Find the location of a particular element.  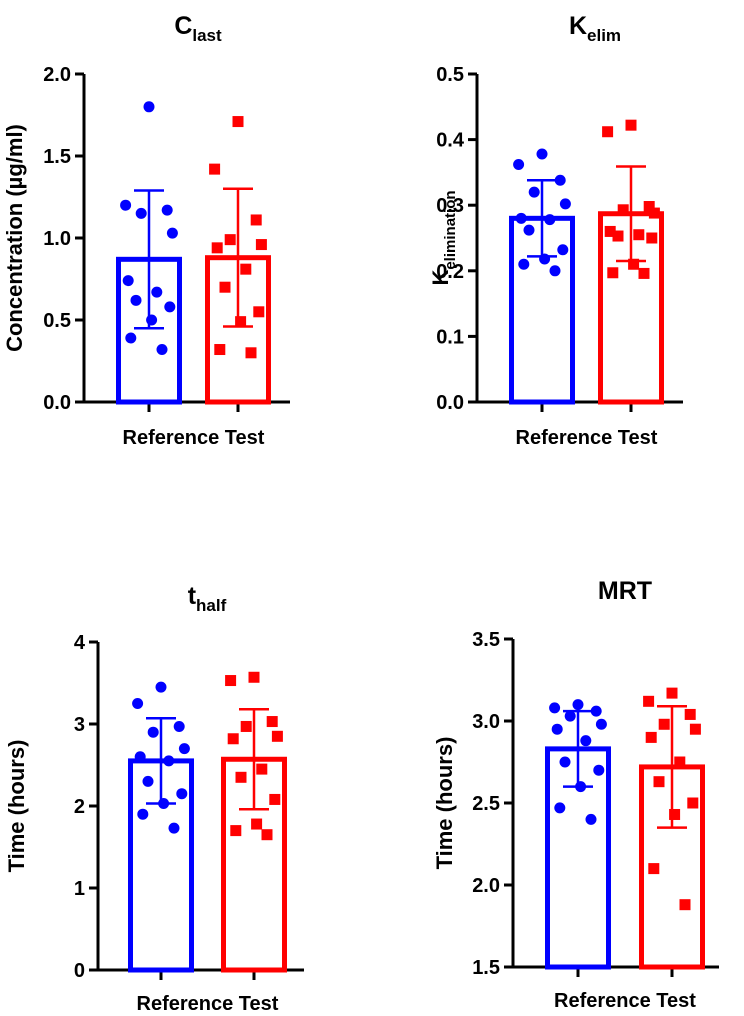

chart-title: Clast is located at coordinates (198, 28).